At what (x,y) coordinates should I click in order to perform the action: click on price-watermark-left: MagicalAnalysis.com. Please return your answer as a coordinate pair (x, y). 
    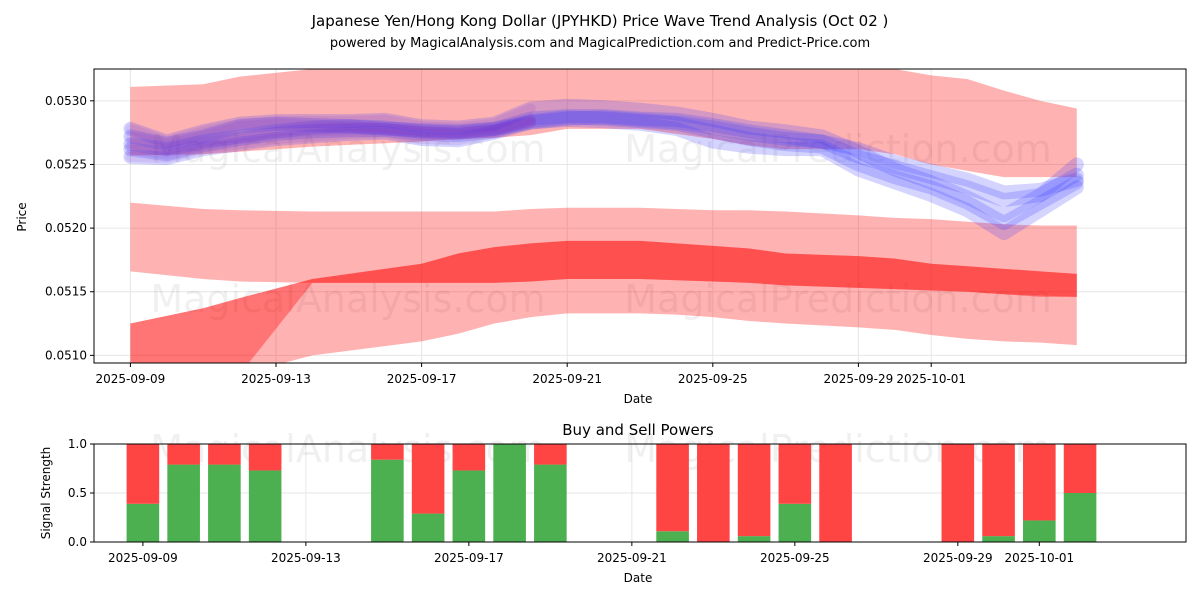
    Looking at the image, I should click on (347, 149).